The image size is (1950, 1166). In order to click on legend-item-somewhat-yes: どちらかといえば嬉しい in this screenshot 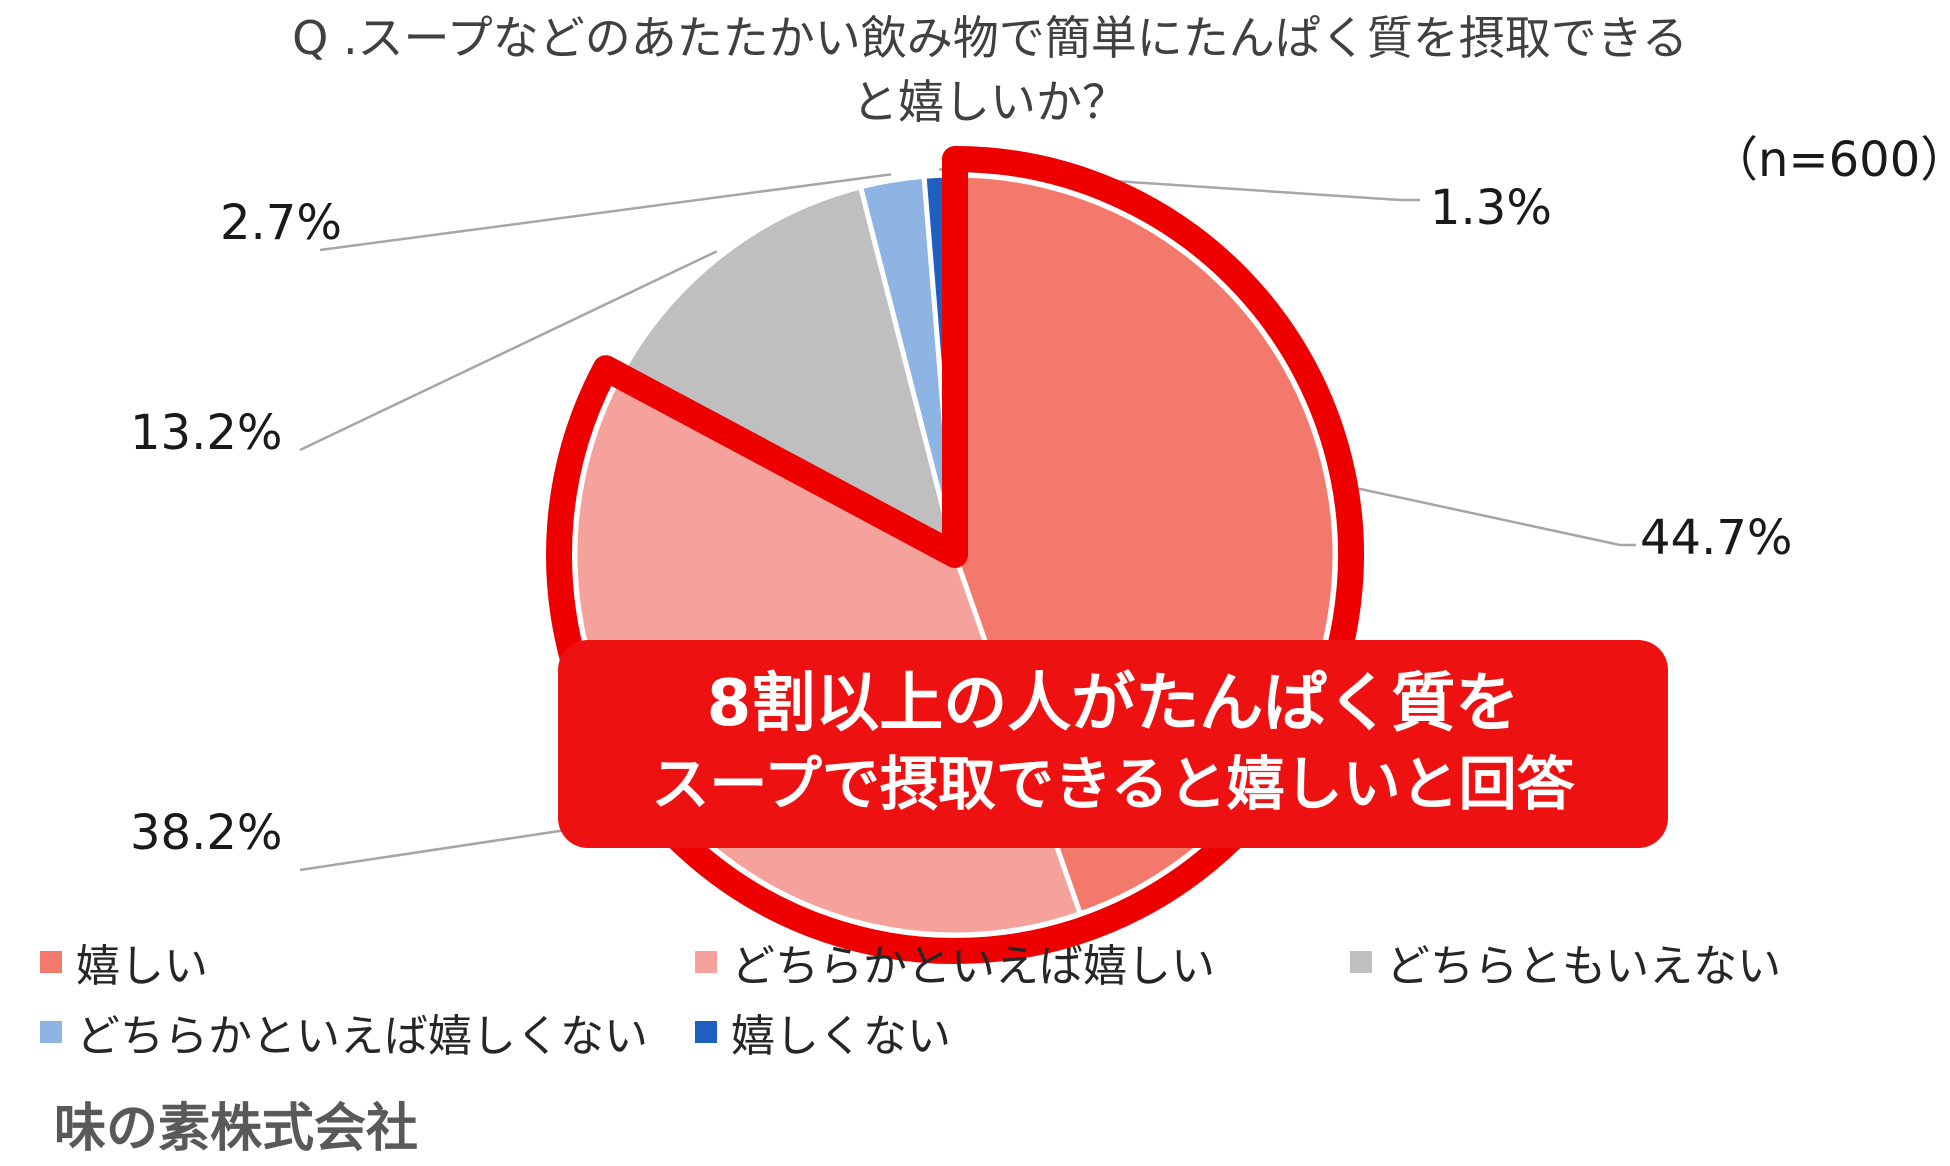, I will do `click(955, 962)`.